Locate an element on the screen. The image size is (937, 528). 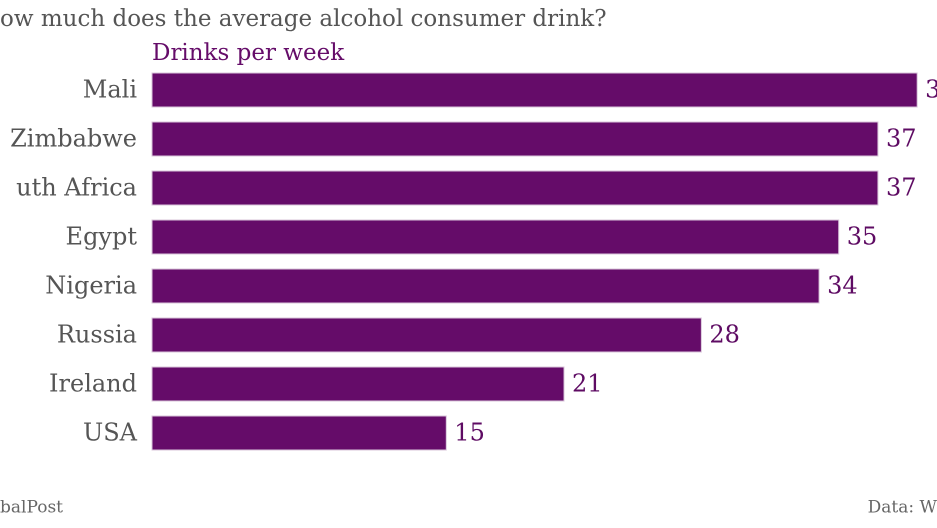
y-tick-label: Ireland is located at coordinates (93, 384).